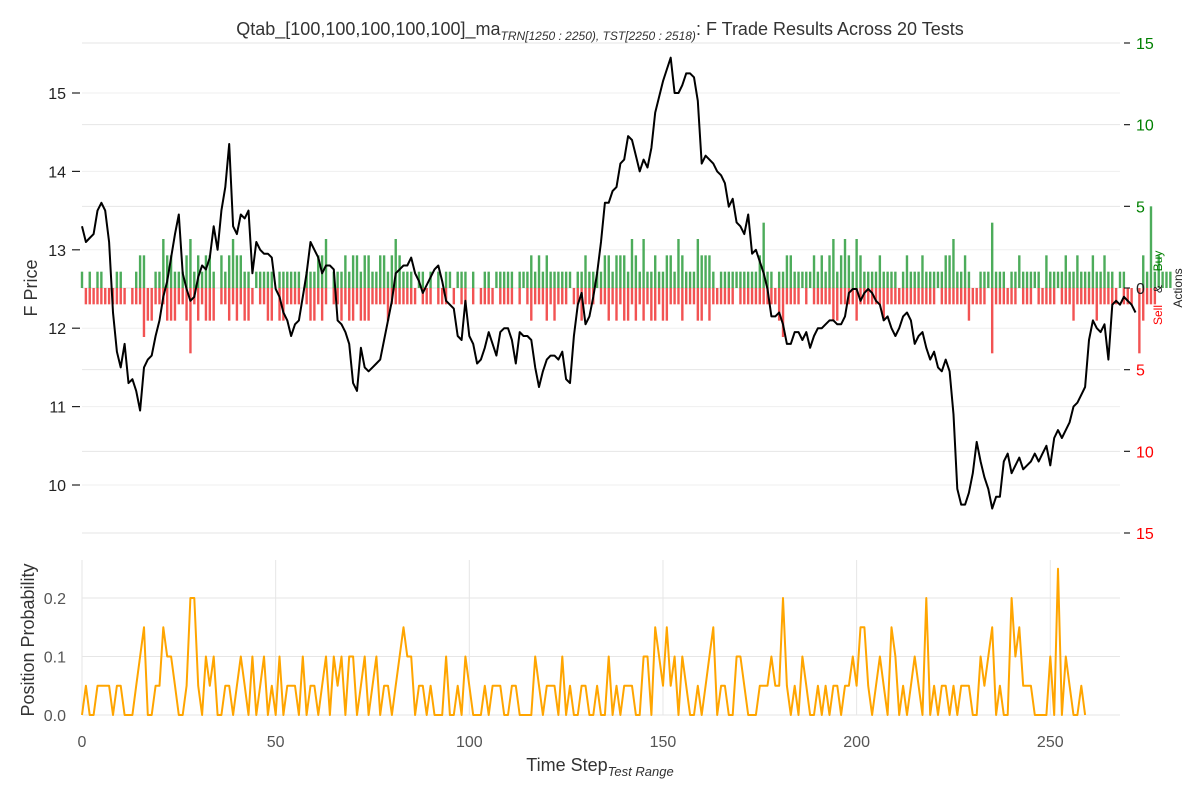 This screenshot has width=1200, height=800. Describe the element at coordinates (1139, 289) in the screenshot. I see `actions-axis-ticks: 15 10 5 0 5 10 15` at that location.